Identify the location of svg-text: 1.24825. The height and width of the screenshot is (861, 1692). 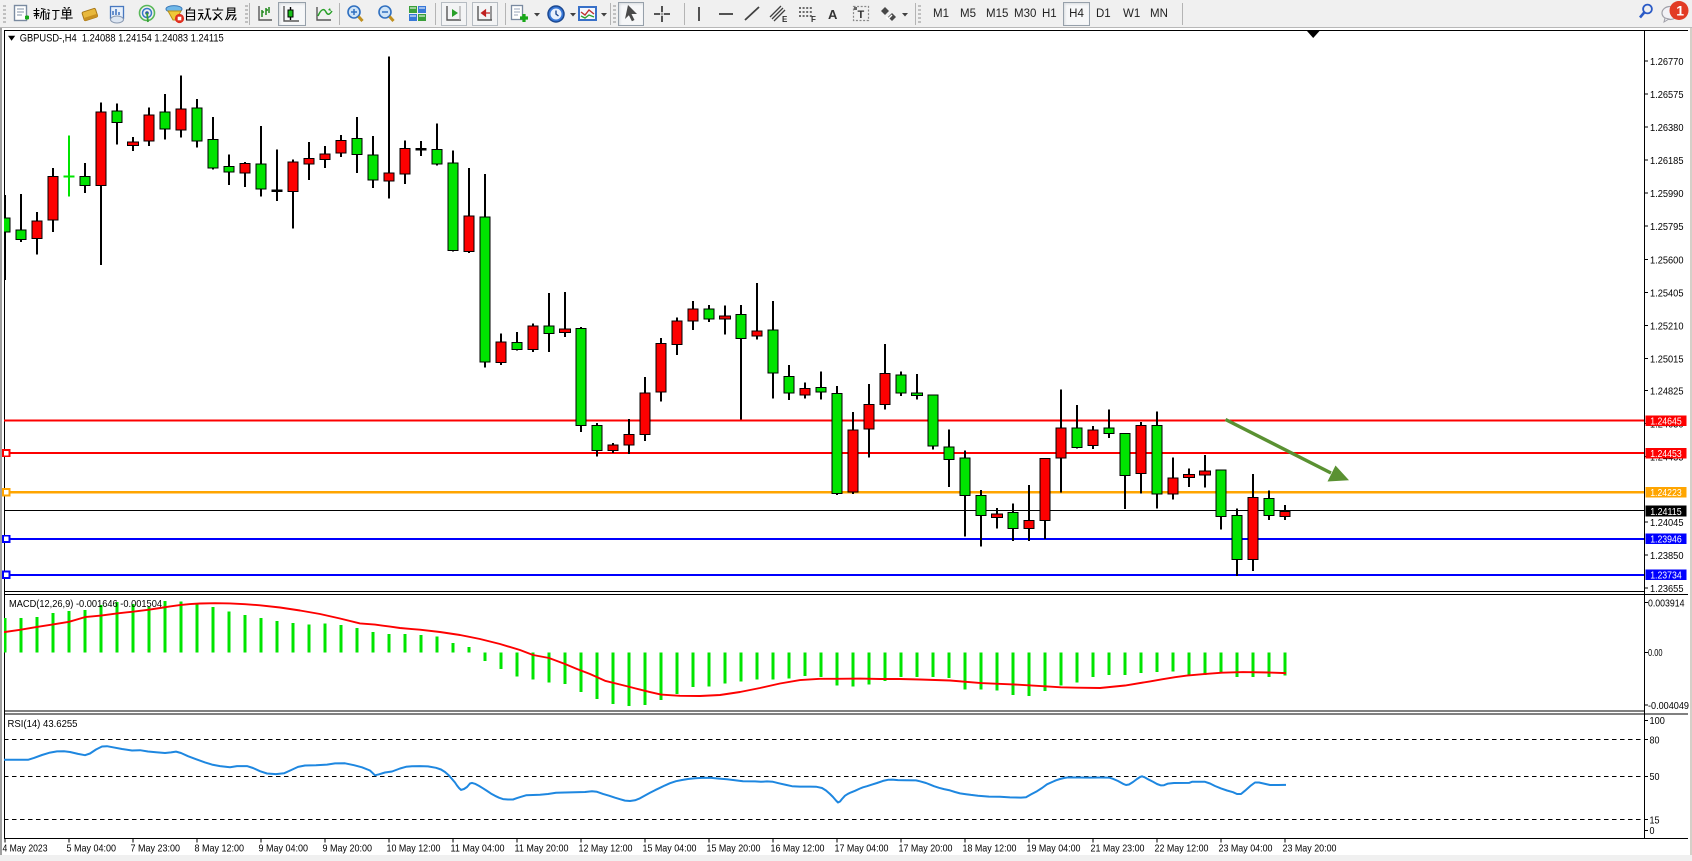
(1667, 391).